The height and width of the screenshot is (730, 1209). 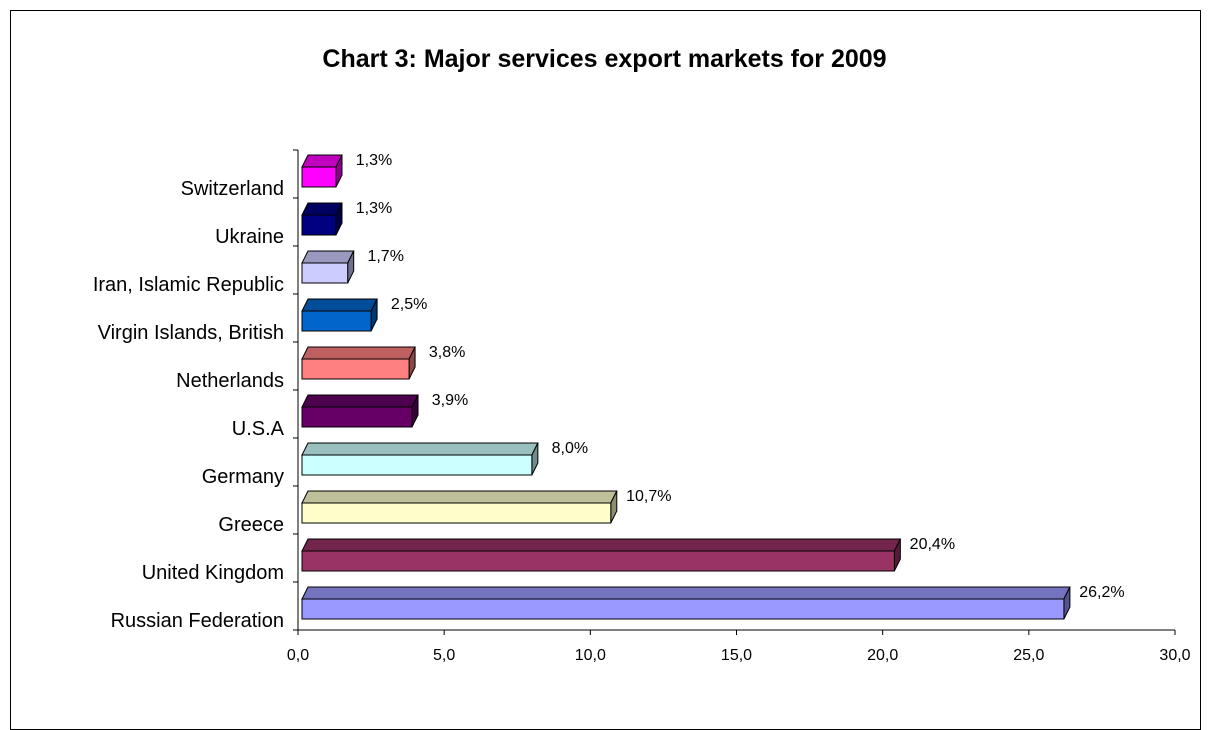 I want to click on data-label: 3,8%, so click(x=447, y=352).